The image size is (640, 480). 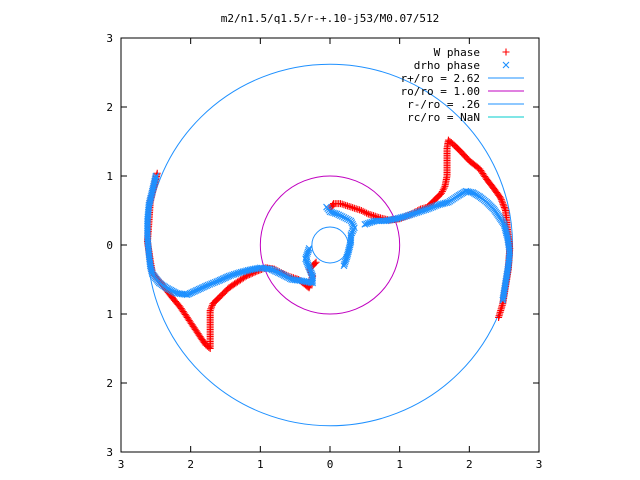 What do you see at coordinates (447, 65) in the screenshot?
I see `legend-label: drho phase` at bounding box center [447, 65].